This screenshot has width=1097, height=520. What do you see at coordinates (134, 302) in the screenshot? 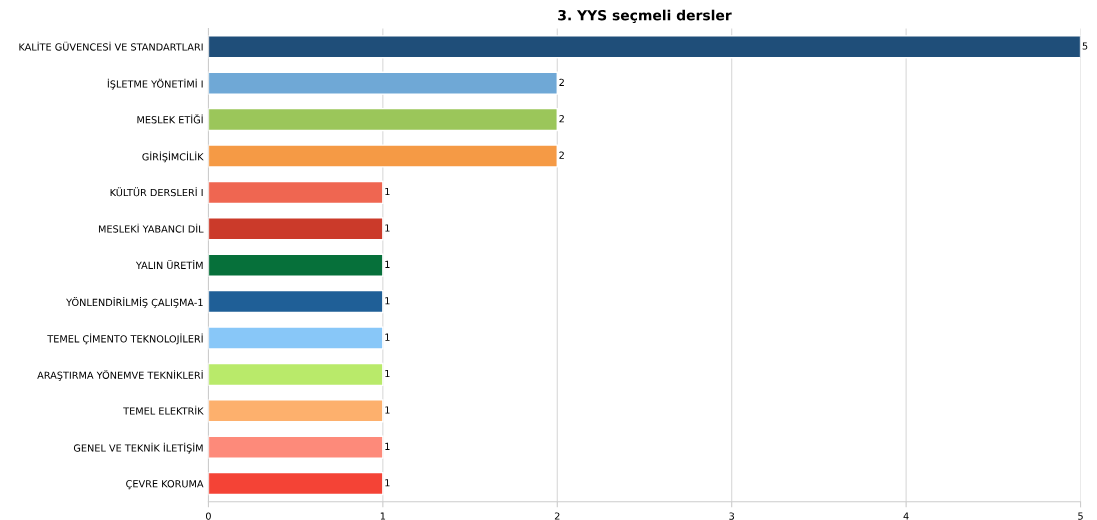
I see `y-tick-label: YÖNLENDİRİLMİŞ ÇALIŞMA-1` at bounding box center [134, 302].